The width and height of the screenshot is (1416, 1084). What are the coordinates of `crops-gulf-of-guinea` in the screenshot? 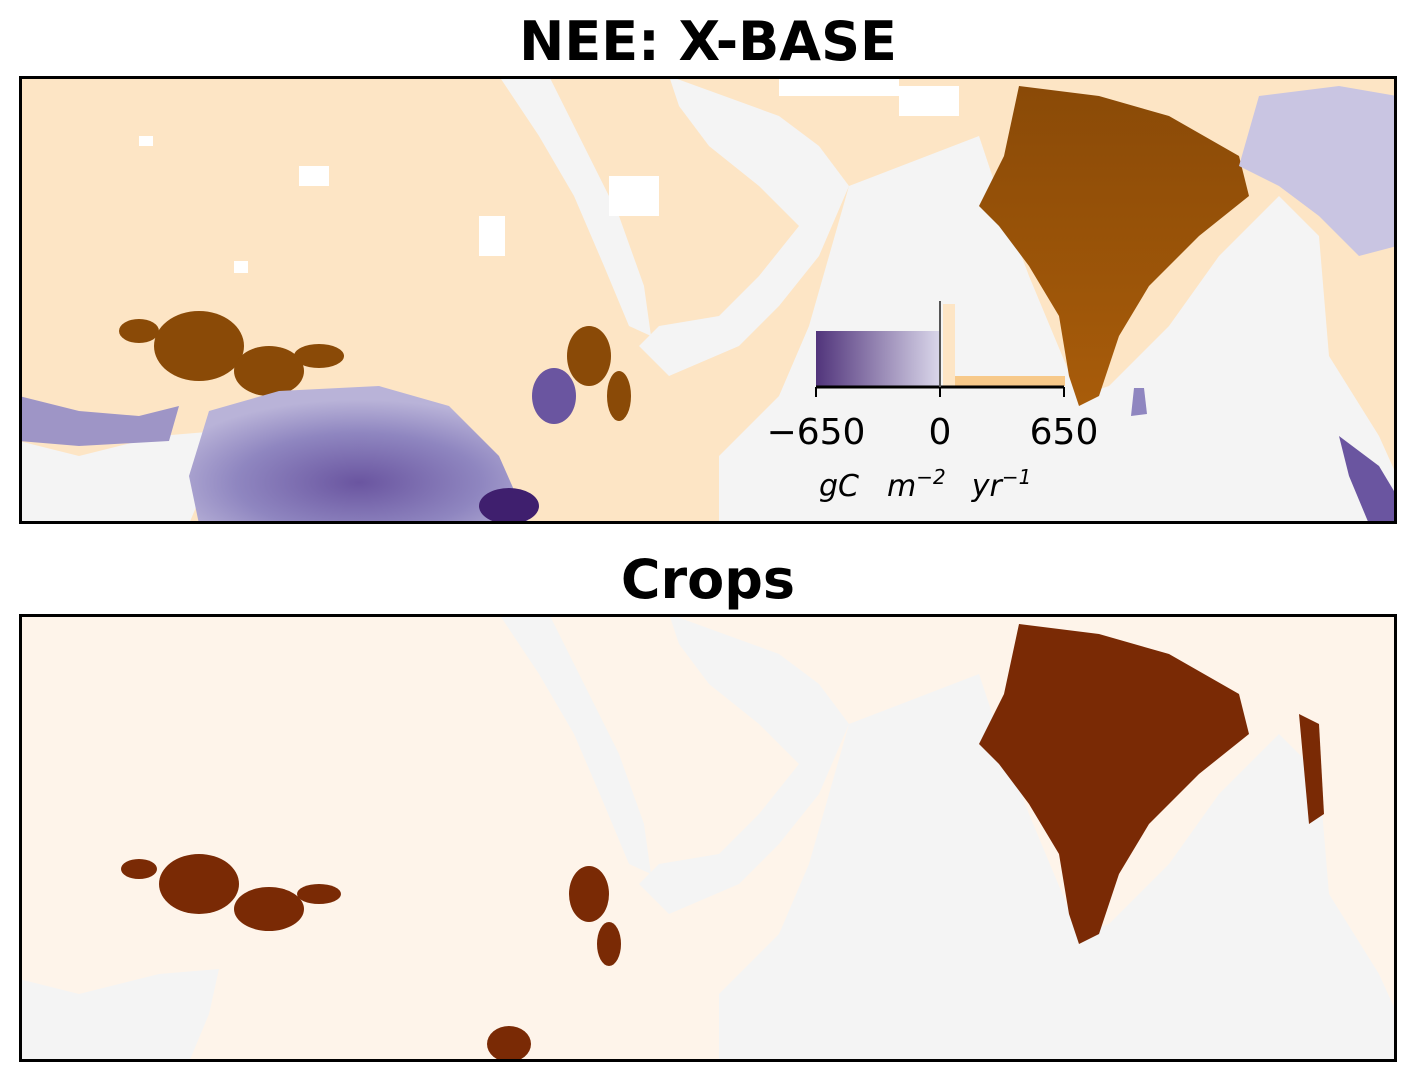 It's located at (119, 1015).